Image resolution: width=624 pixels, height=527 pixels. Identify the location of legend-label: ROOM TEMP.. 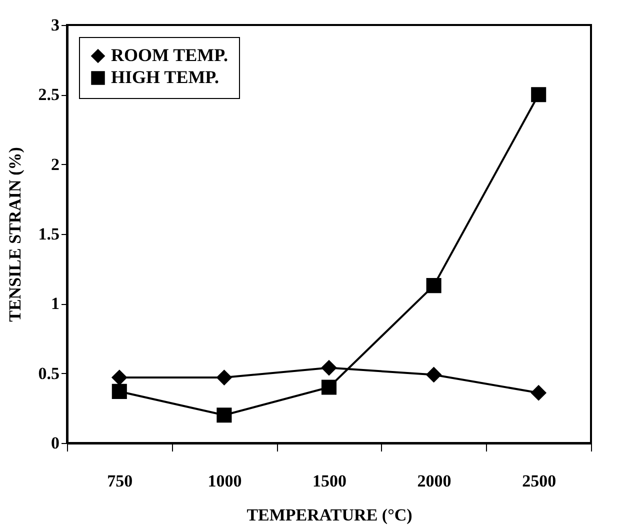
(169, 55).